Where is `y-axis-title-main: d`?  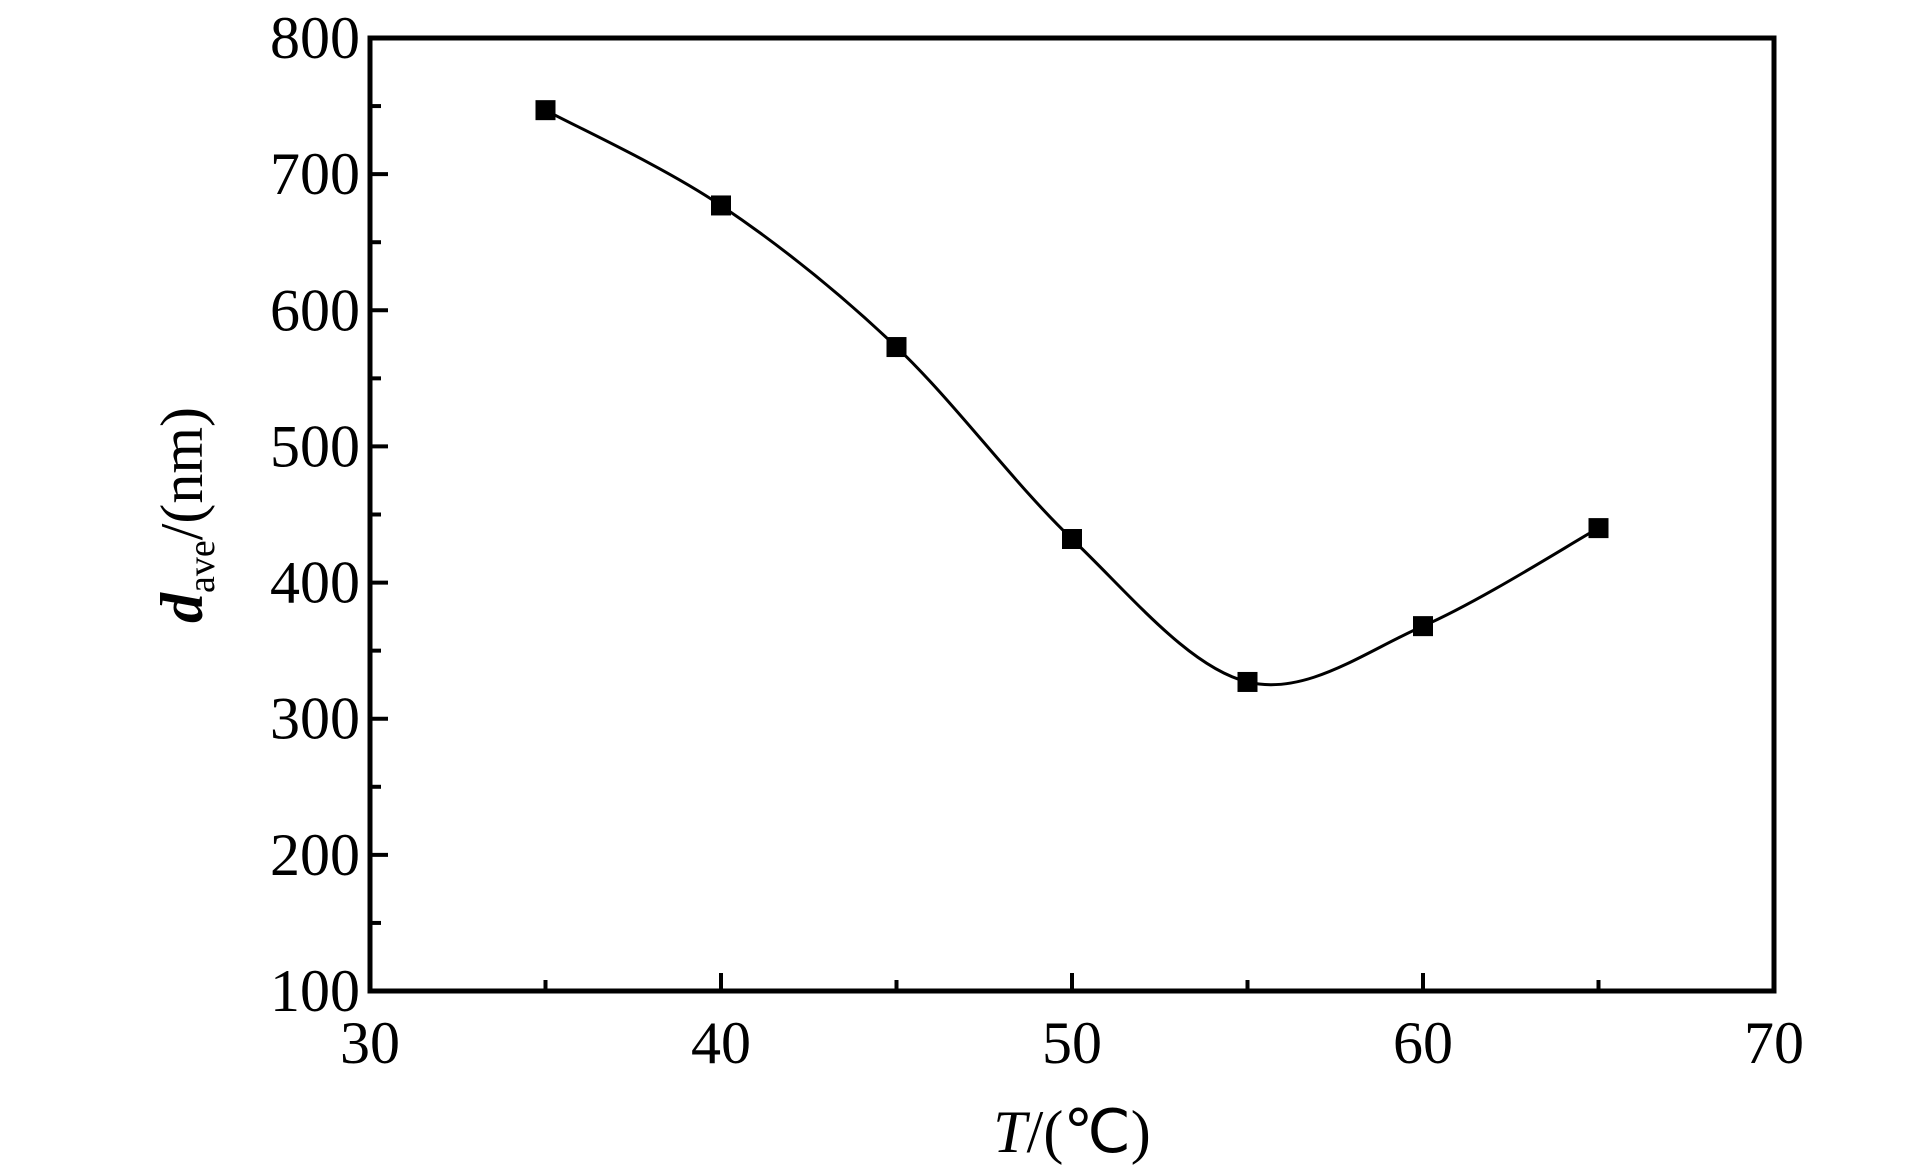 y-axis-title-main: d is located at coordinates (182, 607).